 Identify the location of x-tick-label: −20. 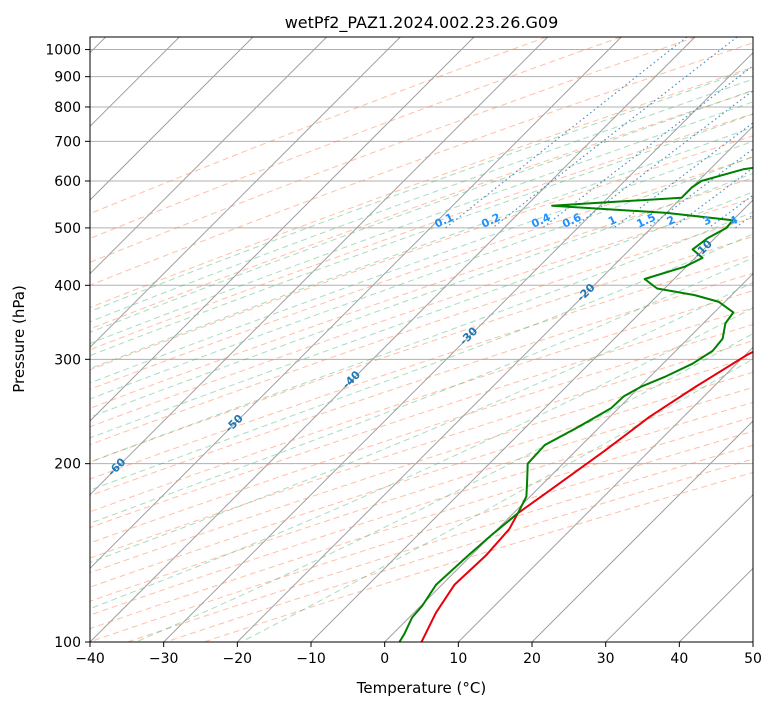
(238, 659).